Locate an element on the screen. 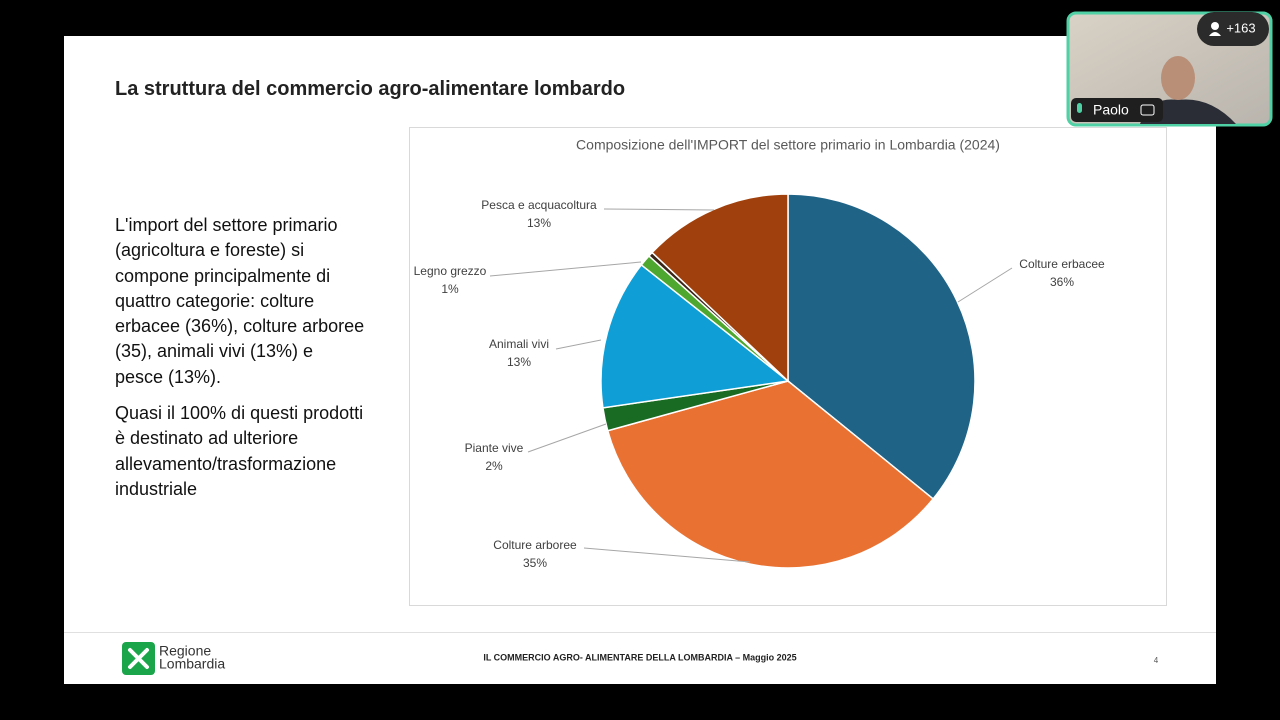 This screenshot has height=720, width=1280. participants-count: +163 is located at coordinates (1240, 27).